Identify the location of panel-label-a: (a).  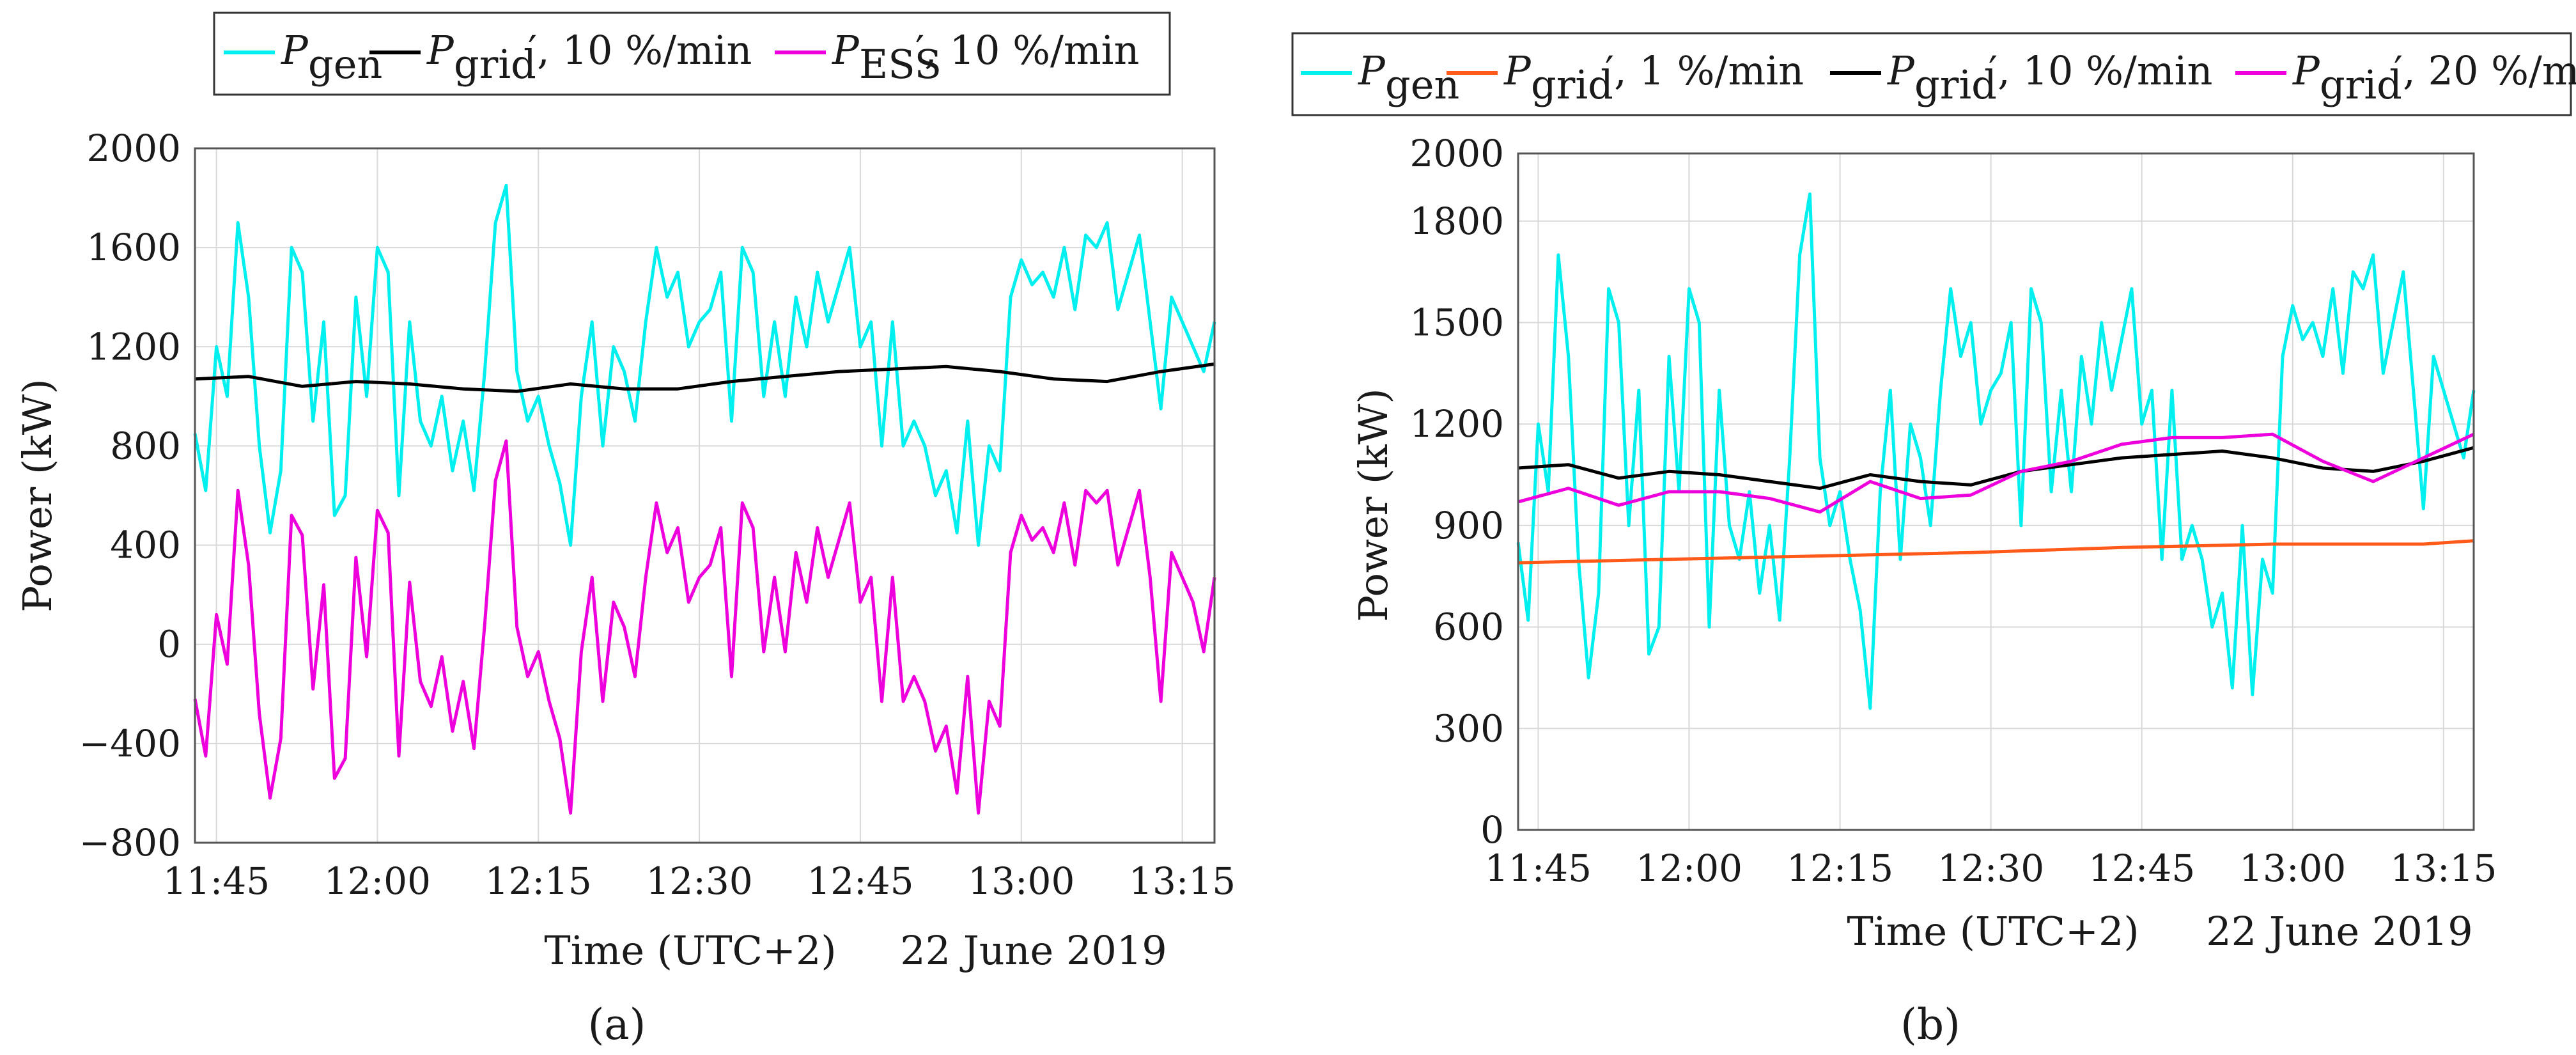
(617, 1024).